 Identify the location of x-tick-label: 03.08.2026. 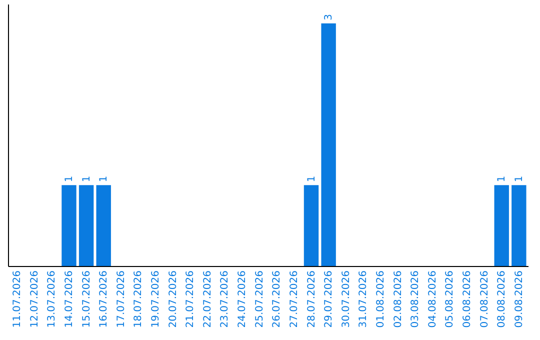
(416, 299).